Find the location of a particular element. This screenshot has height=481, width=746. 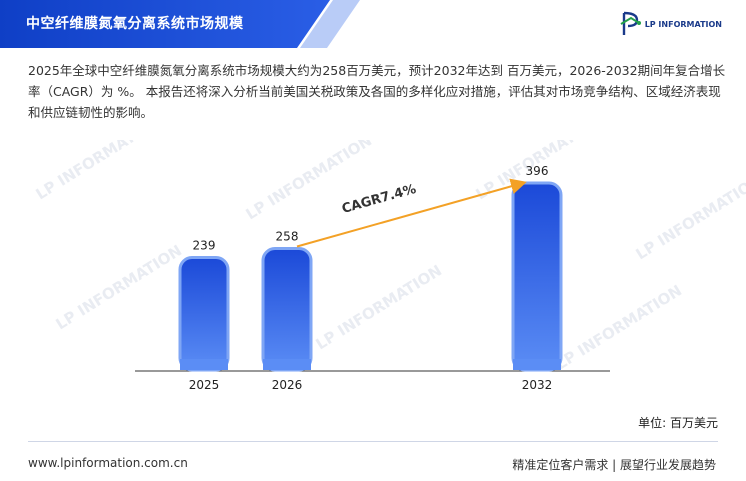

title-band is located at coordinates (165, 24).